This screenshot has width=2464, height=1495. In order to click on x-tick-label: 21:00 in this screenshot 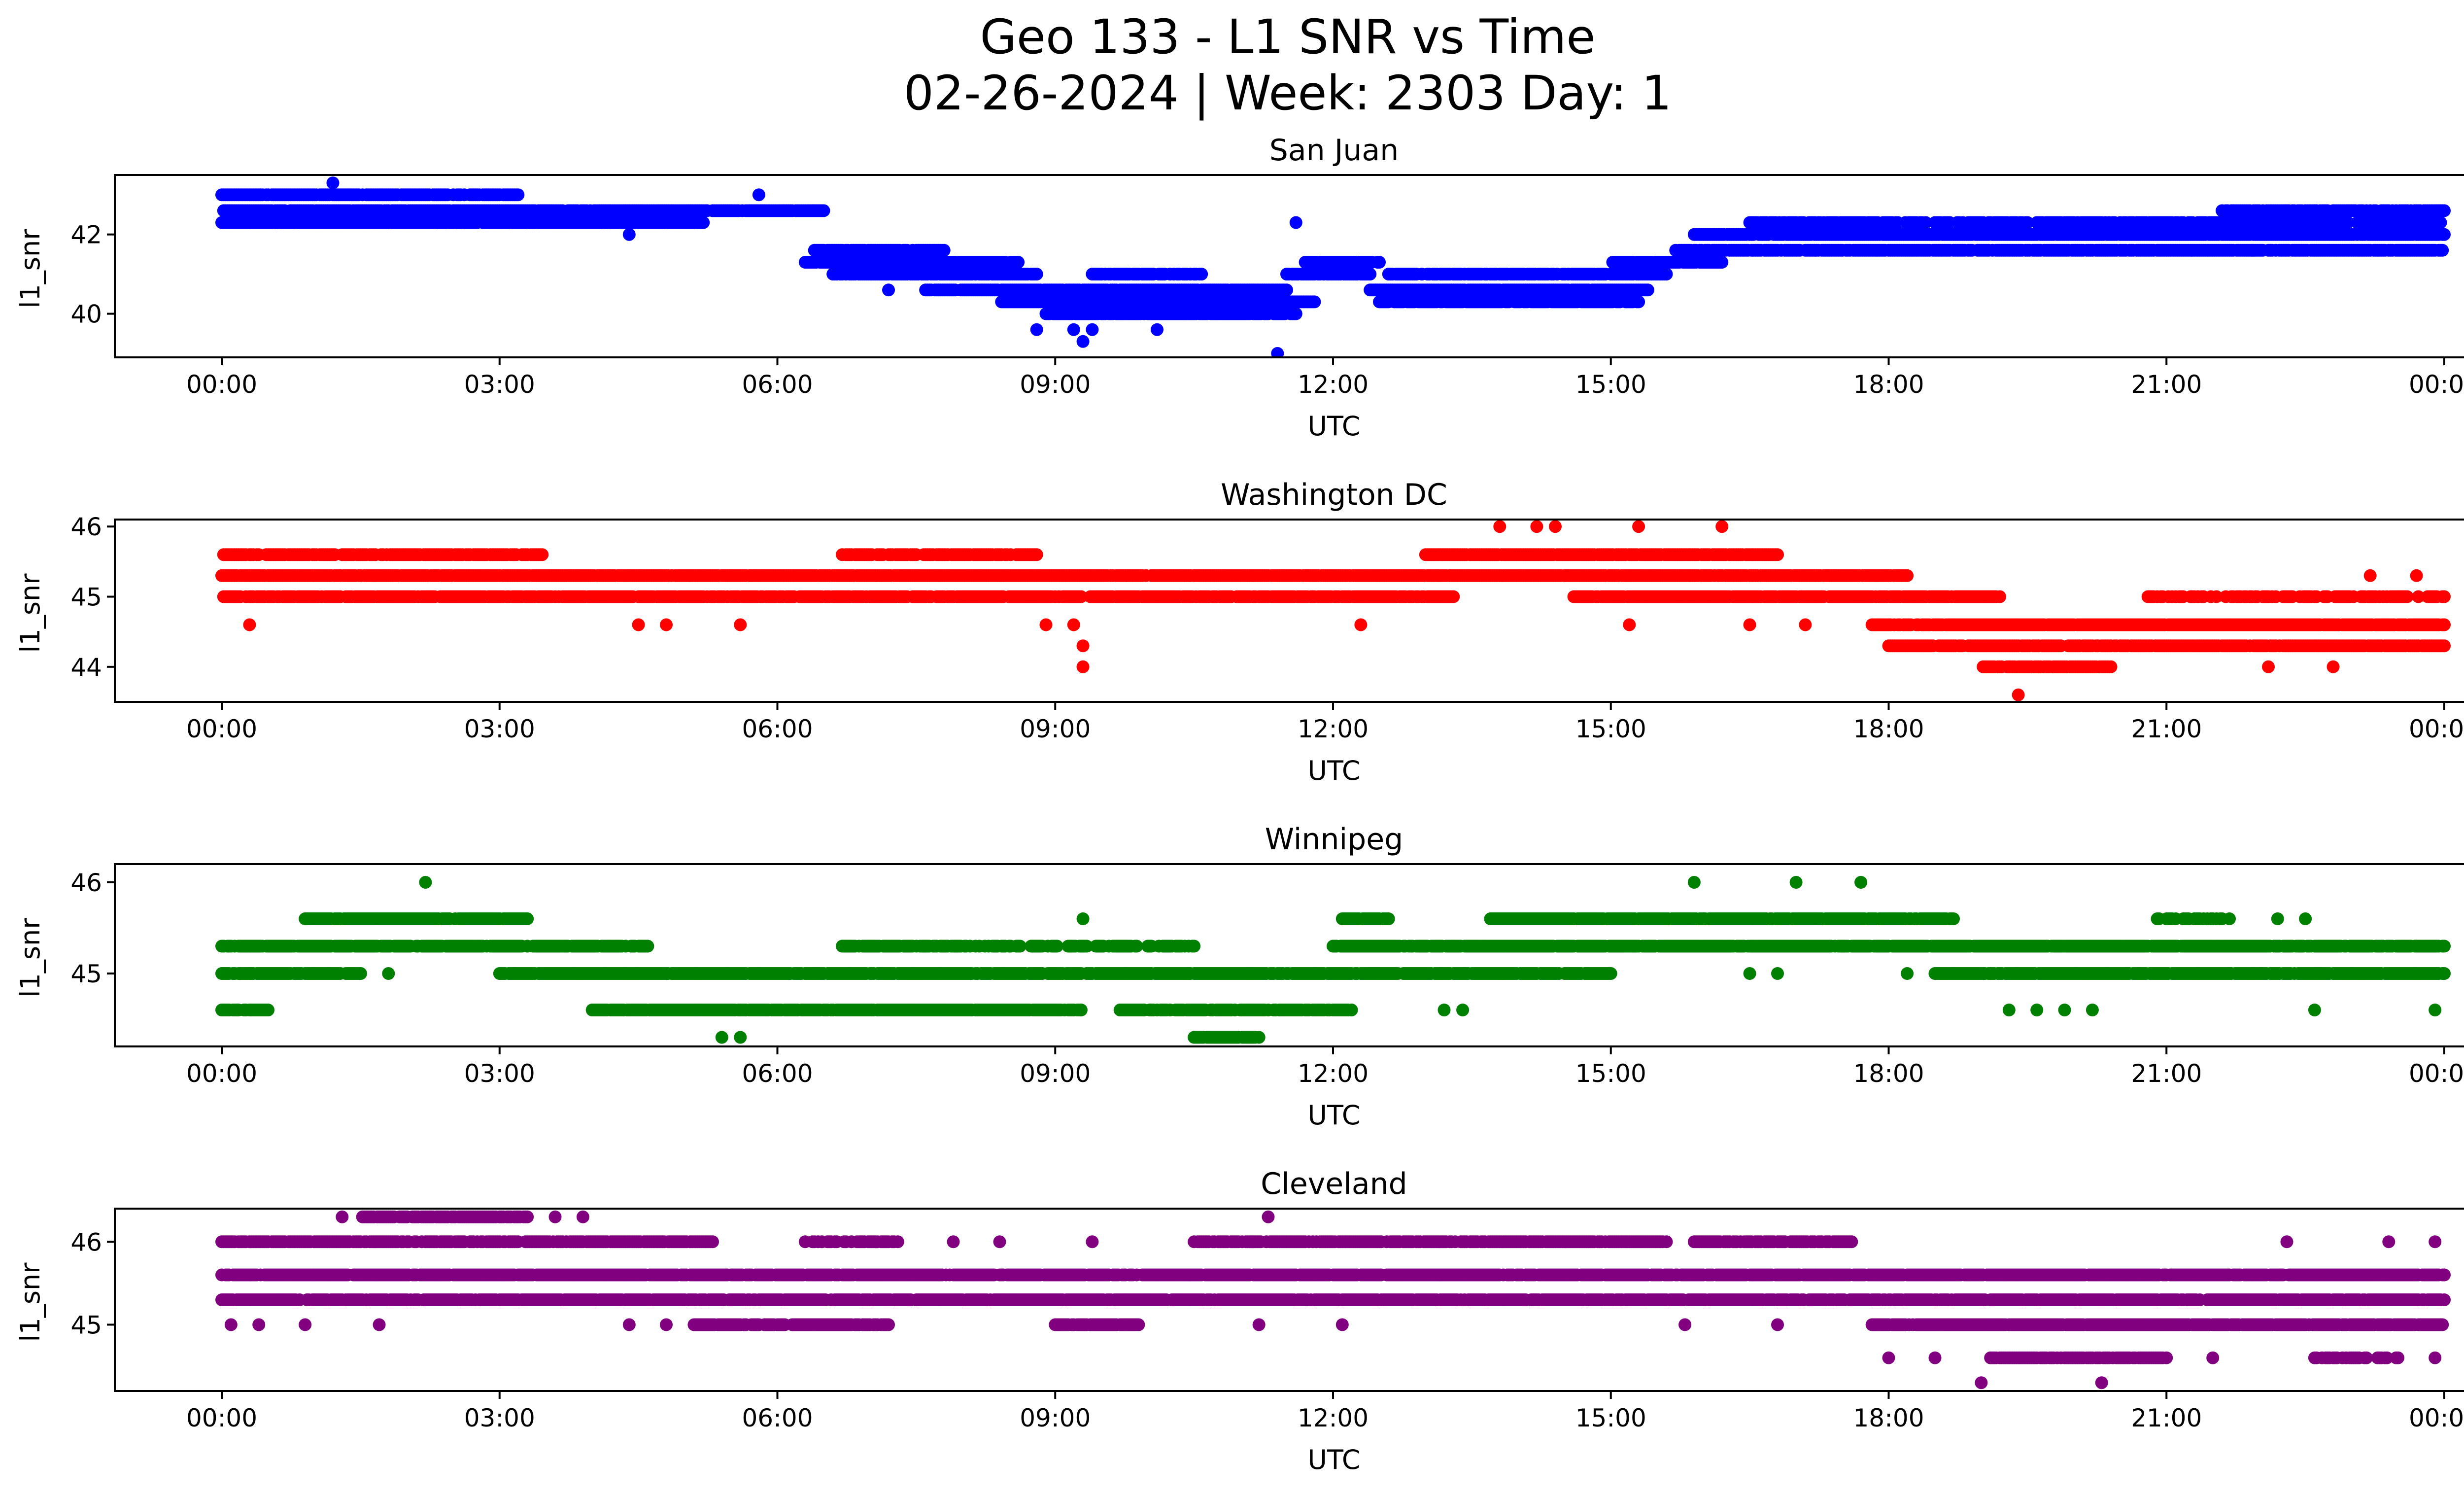, I will do `click(2166, 384)`.